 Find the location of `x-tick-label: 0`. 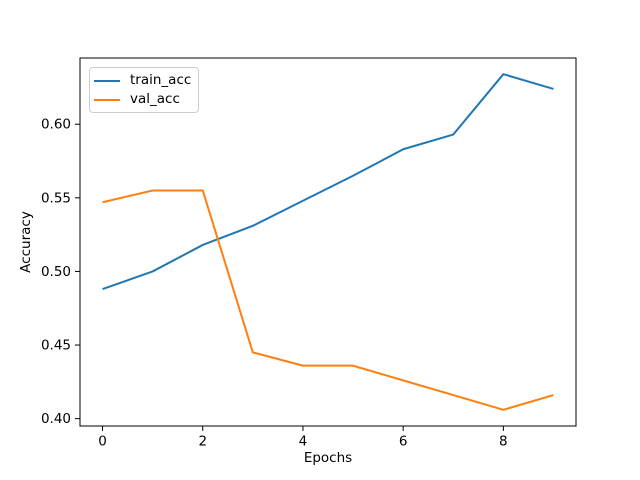

x-tick-label: 0 is located at coordinates (102, 442).